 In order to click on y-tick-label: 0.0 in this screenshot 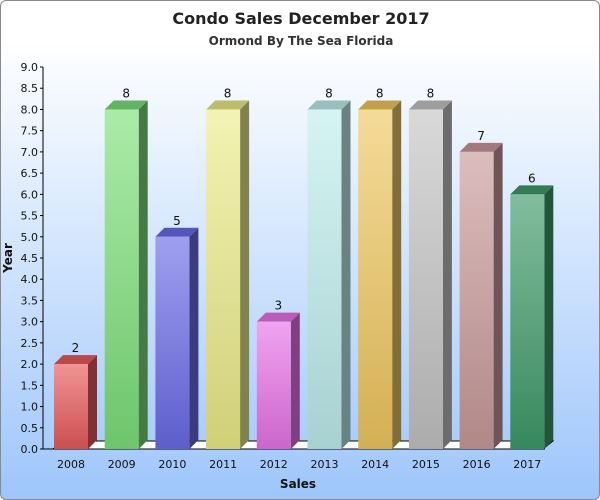, I will do `click(30, 449)`.